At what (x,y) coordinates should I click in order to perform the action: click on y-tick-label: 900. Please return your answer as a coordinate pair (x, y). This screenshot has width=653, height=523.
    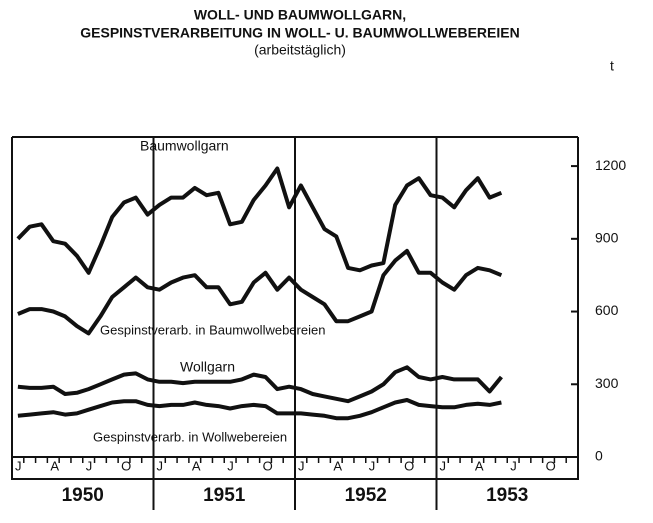
    Looking at the image, I should click on (607, 238).